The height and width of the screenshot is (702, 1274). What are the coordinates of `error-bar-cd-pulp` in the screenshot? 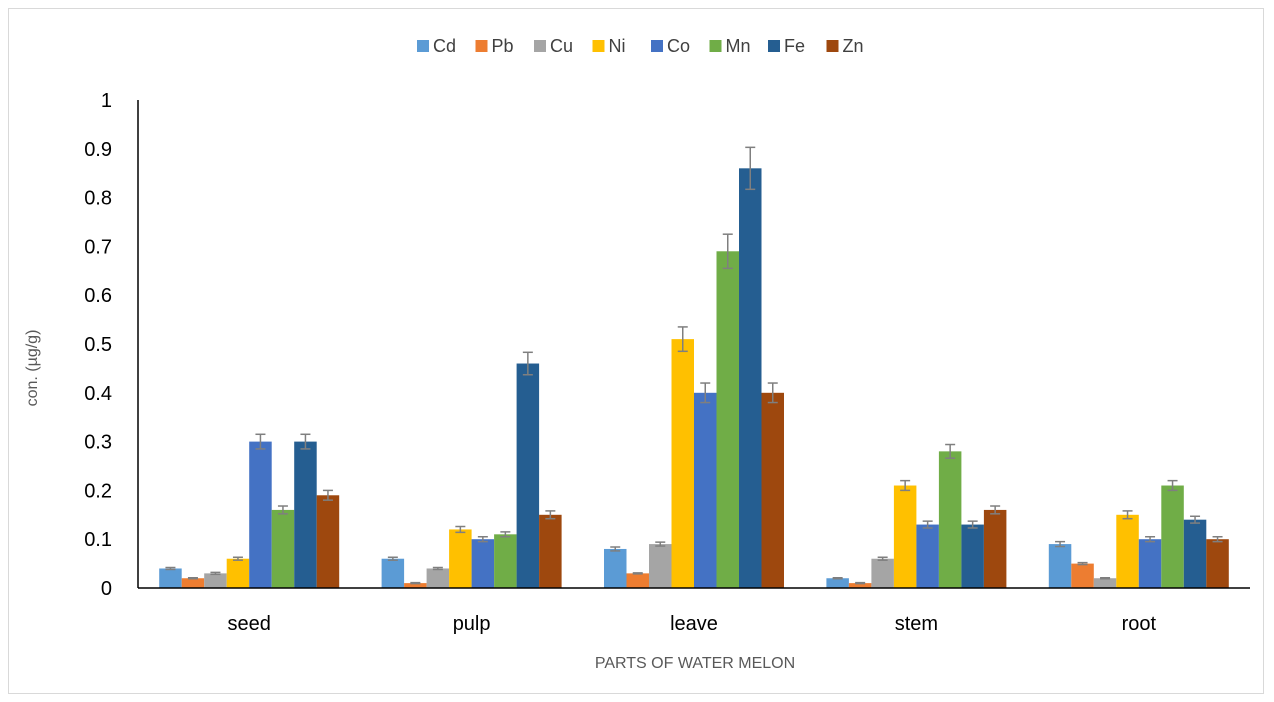 It's located at (392, 558).